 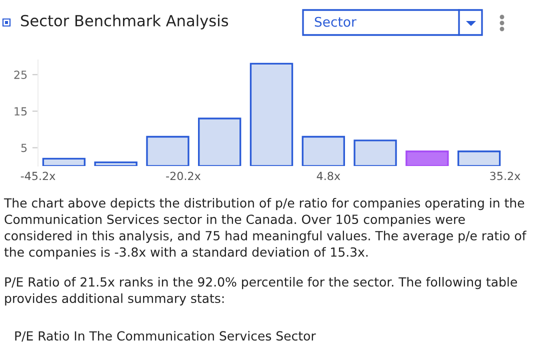 I want to click on x-tick-label: -20.2x, so click(x=183, y=176).